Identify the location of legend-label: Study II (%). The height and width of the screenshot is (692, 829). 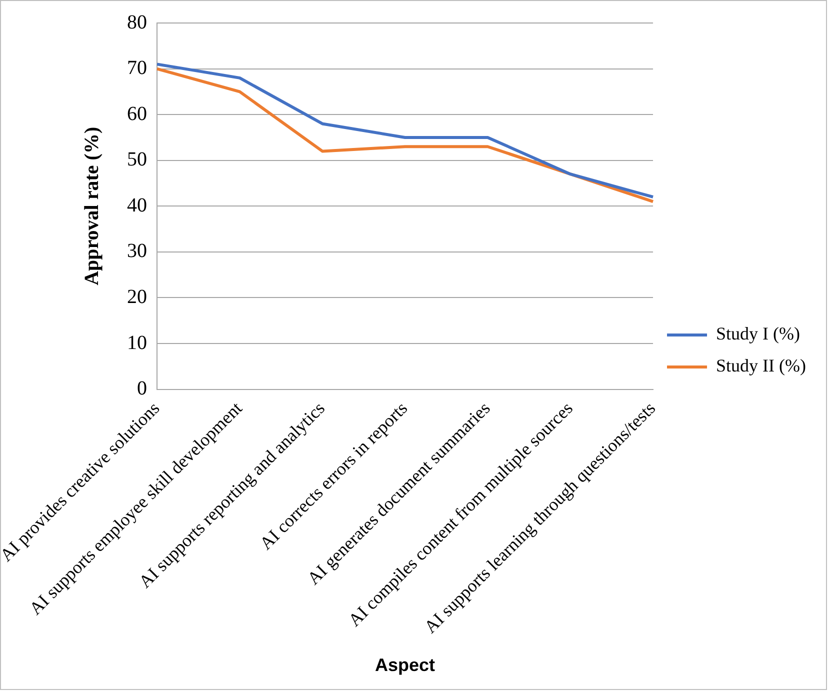
(761, 366).